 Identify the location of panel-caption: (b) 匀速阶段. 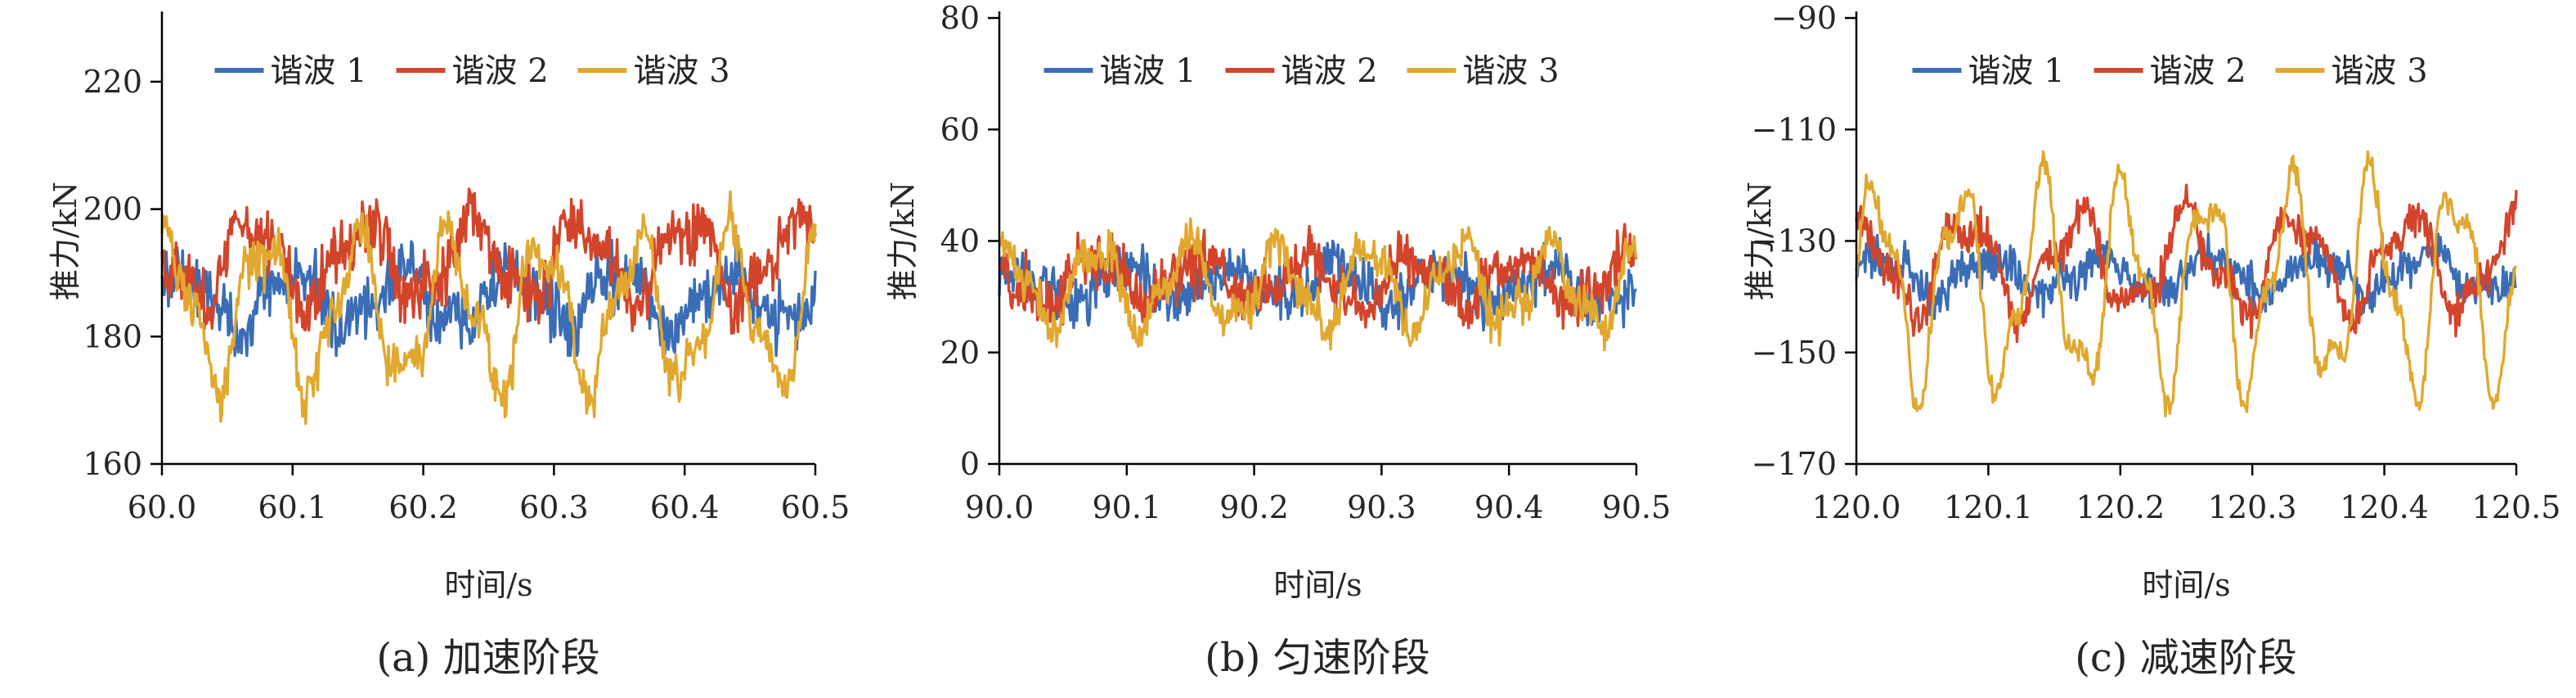
(1317, 658).